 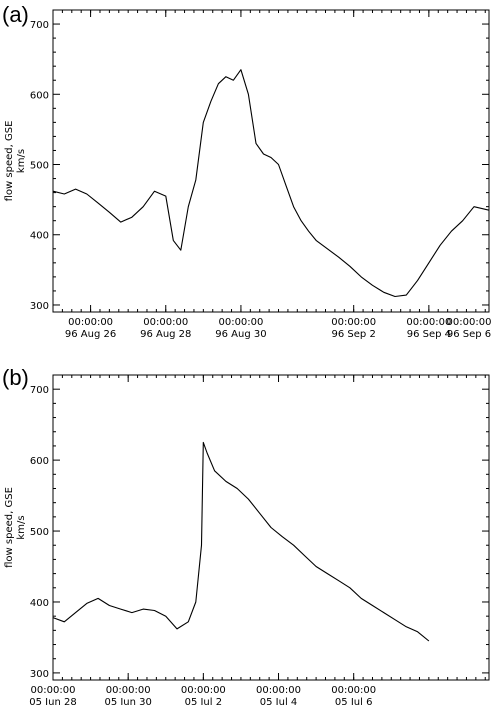 I want to click on x-tick-date-label: 05 Jul 4, so click(x=279, y=701).